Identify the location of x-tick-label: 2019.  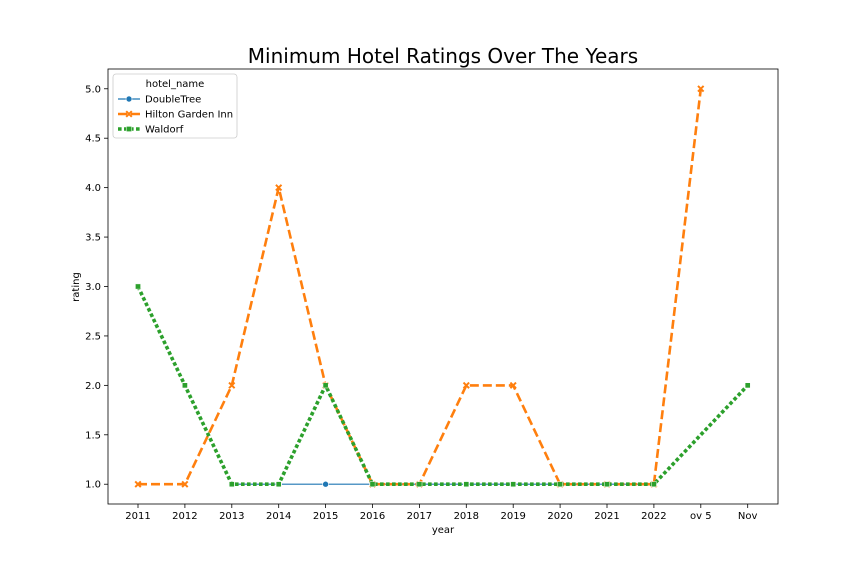
(512, 516).